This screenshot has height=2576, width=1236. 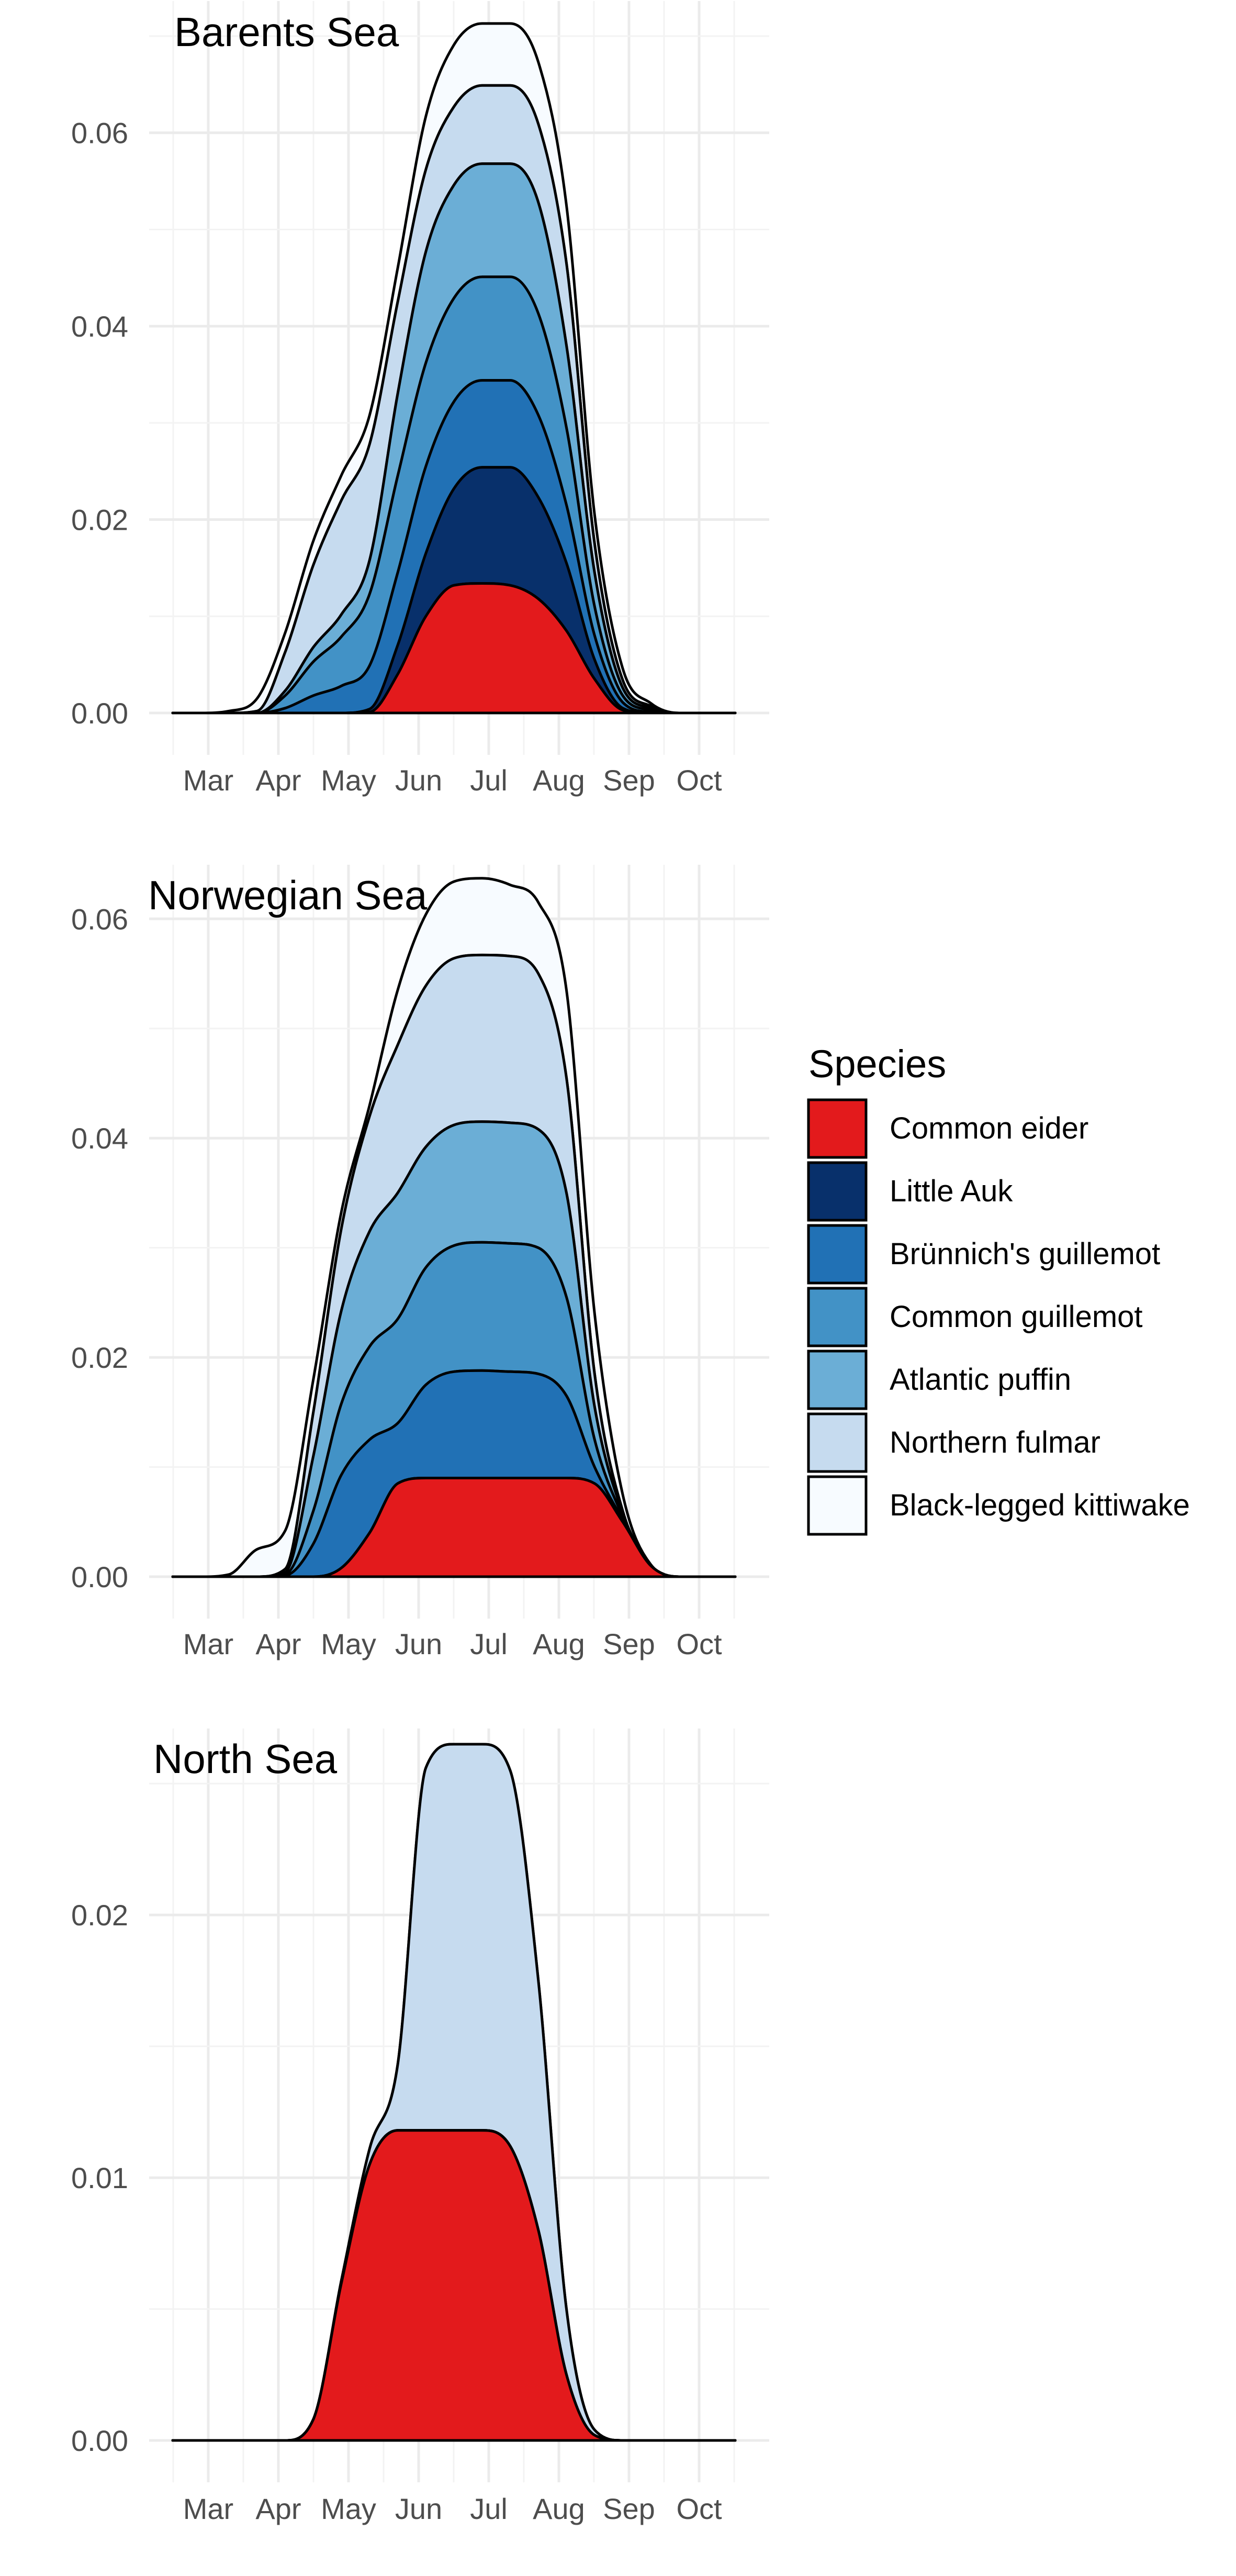 I want to click on legend-item-northern-fulmar: Northern fulmar, so click(x=953, y=1442).